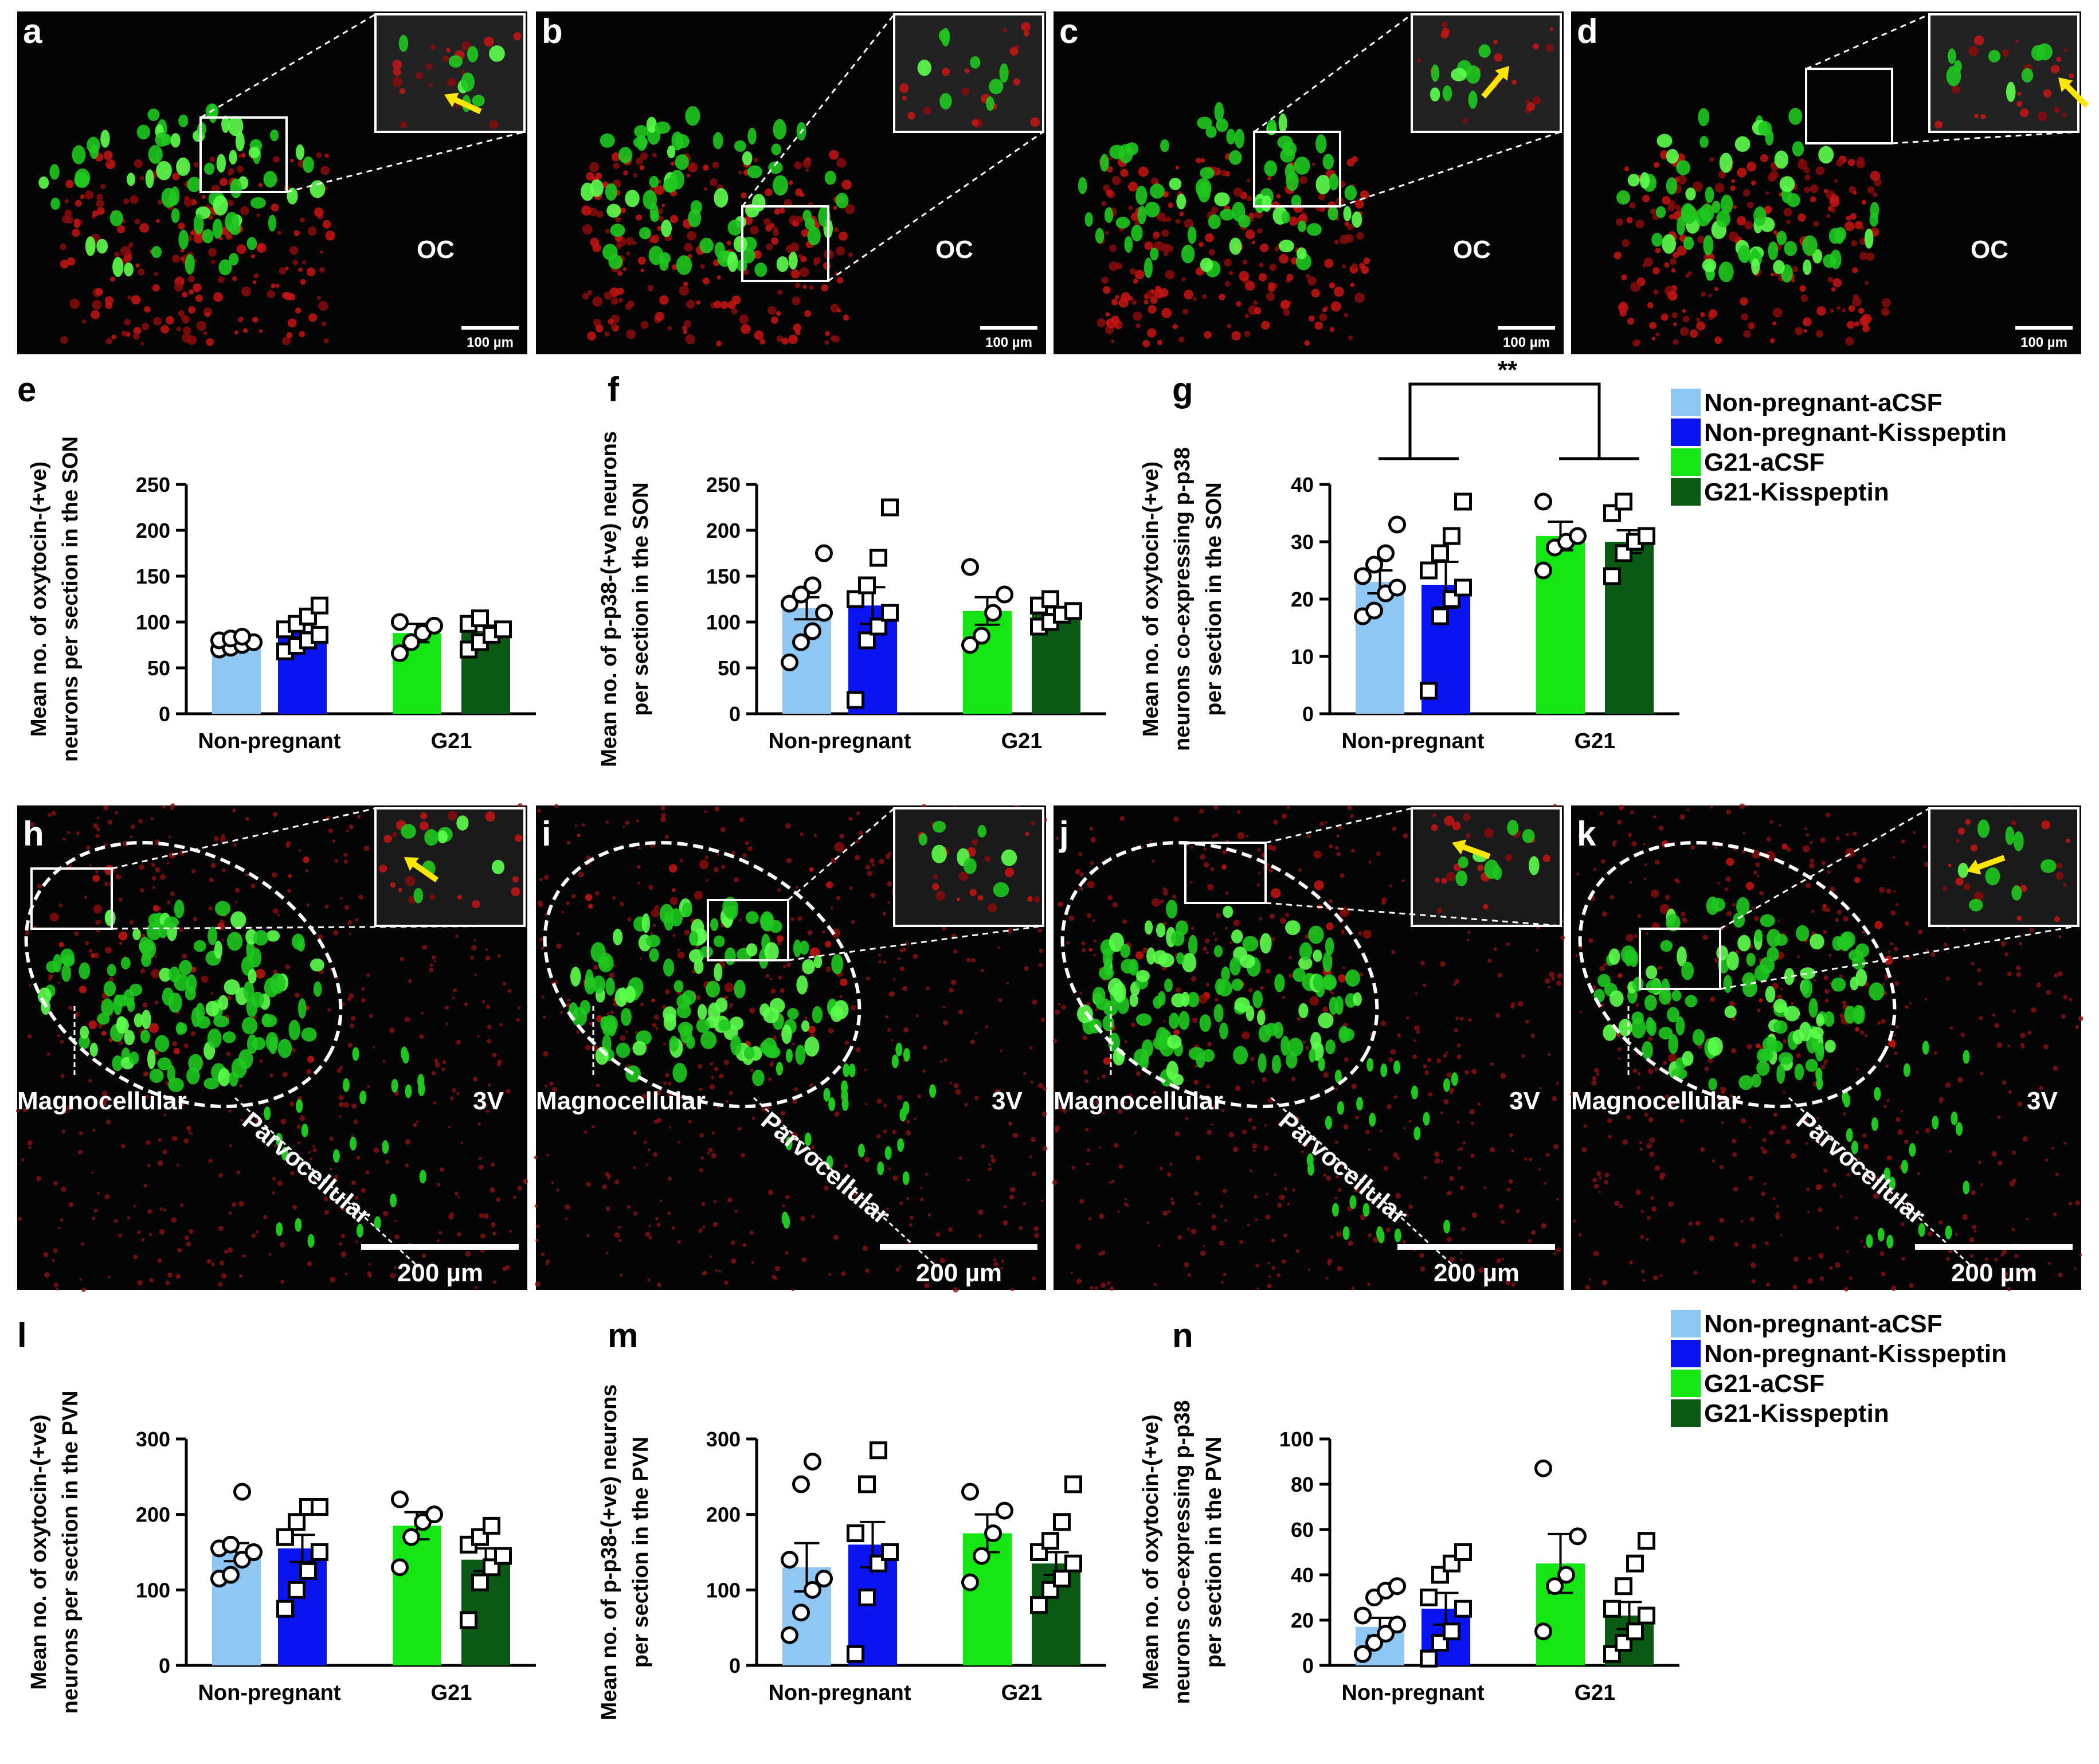  I want to click on panel-letter: n, so click(1183, 1335).